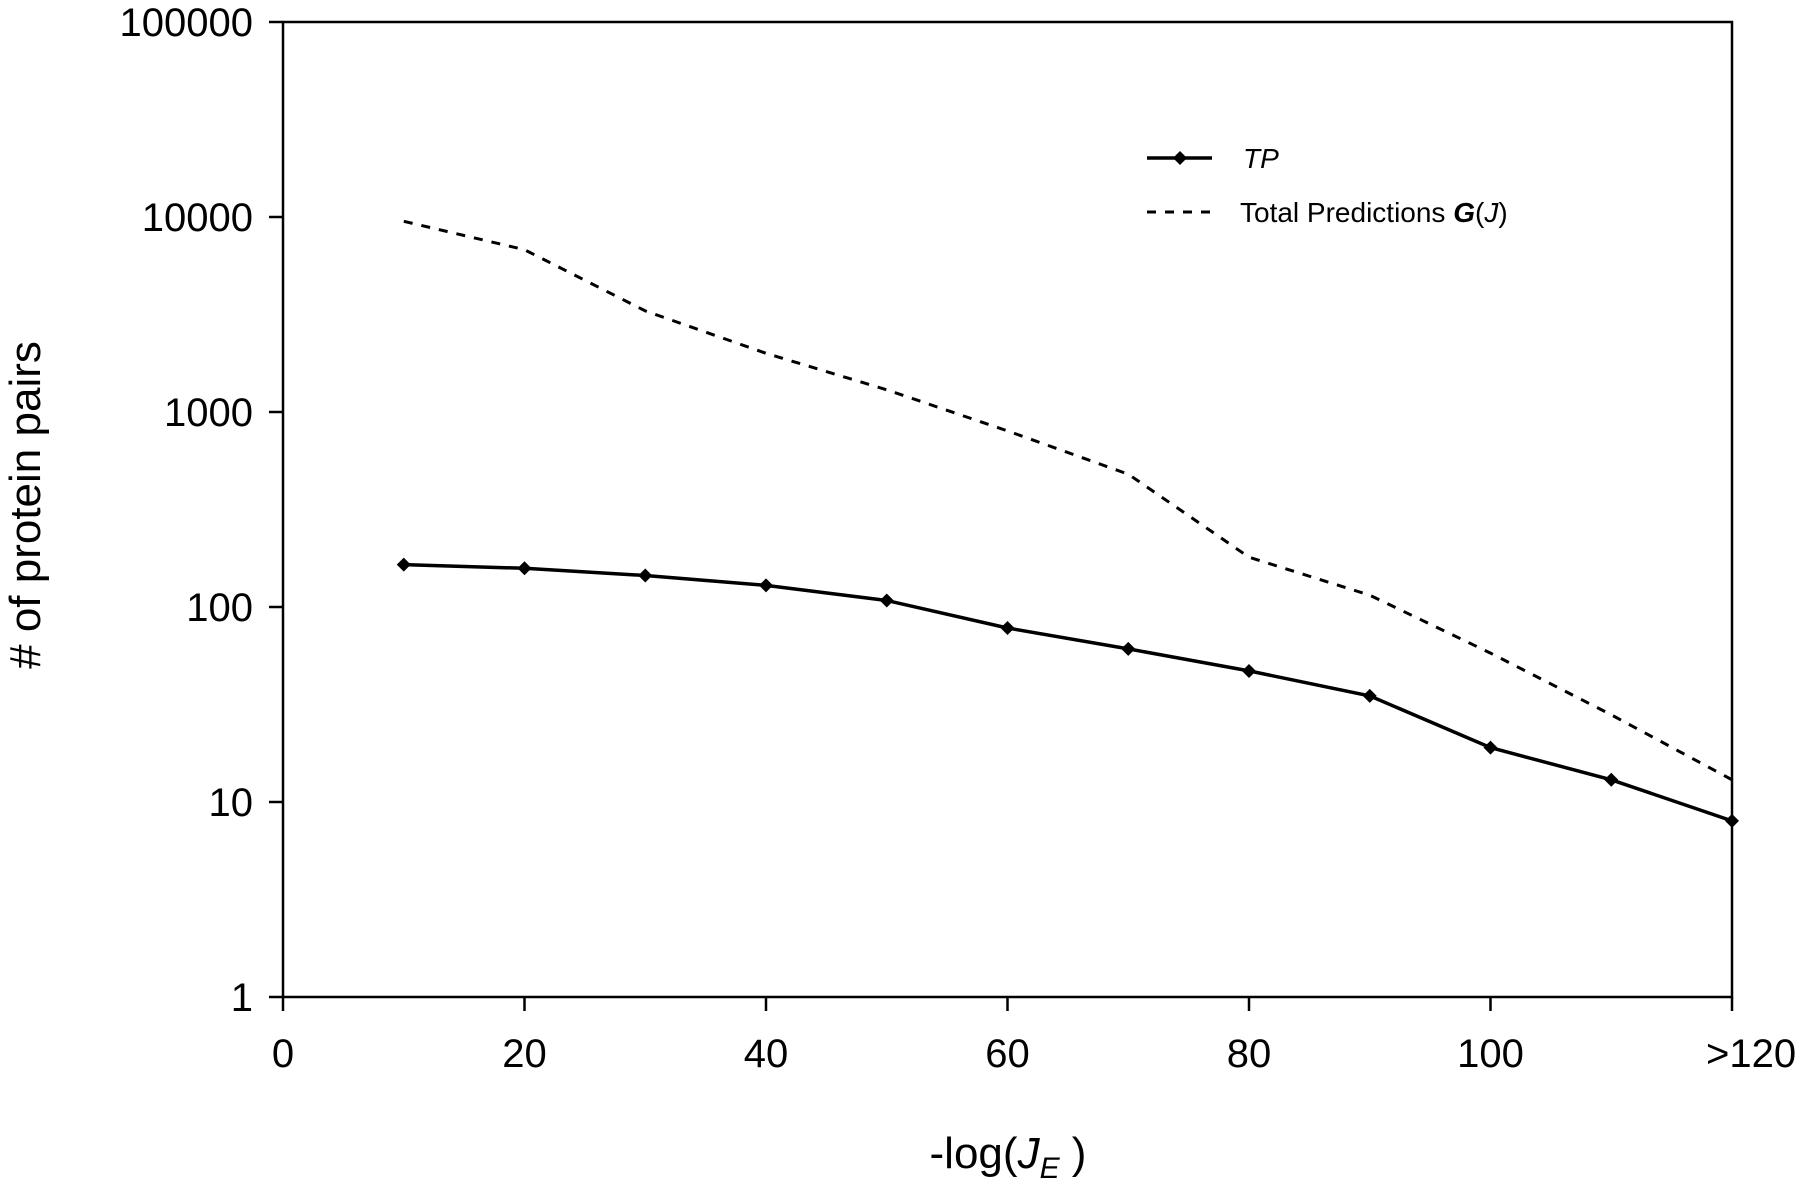 Image resolution: width=1800 pixels, height=1185 pixels. Describe the element at coordinates (1034, 1036) in the screenshot. I see `x-axis-ticks: 0 20 40 60 80 100 >120` at that location.